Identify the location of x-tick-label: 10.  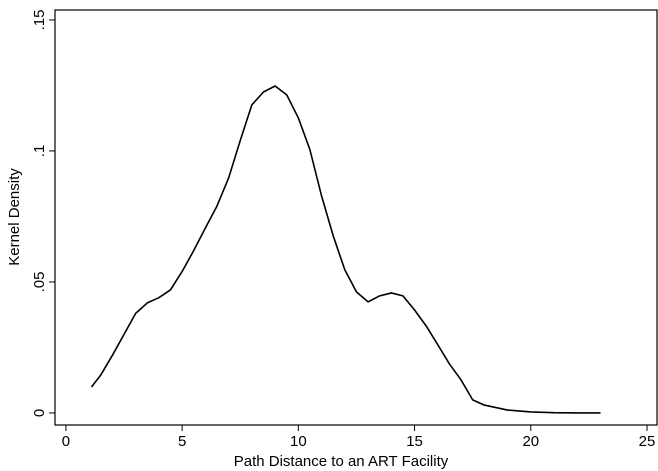
(298, 441).